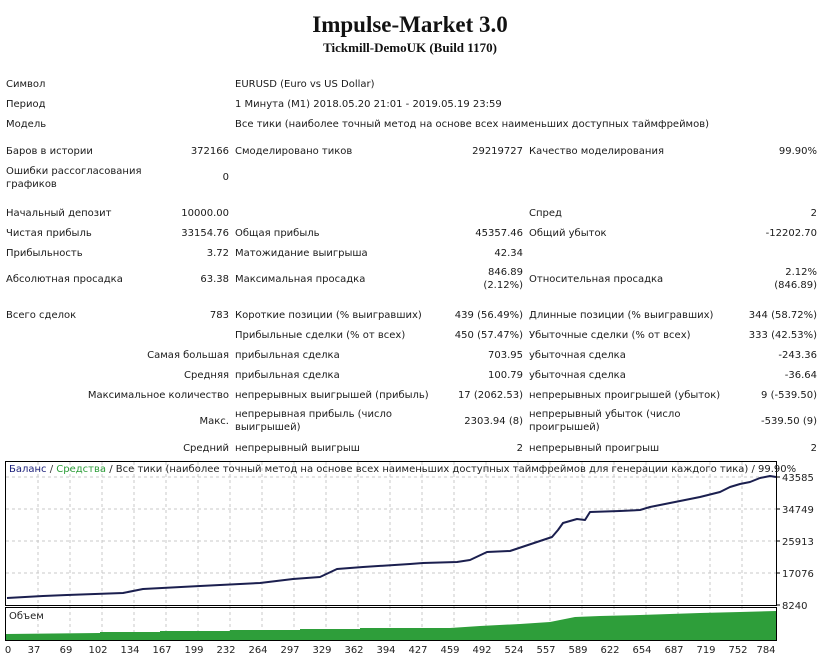 This screenshot has width=820, height=660. What do you see at coordinates (564, 427) in the screenshot?
I see `max-cons-loss-label-2: проигрышей)` at bounding box center [564, 427].